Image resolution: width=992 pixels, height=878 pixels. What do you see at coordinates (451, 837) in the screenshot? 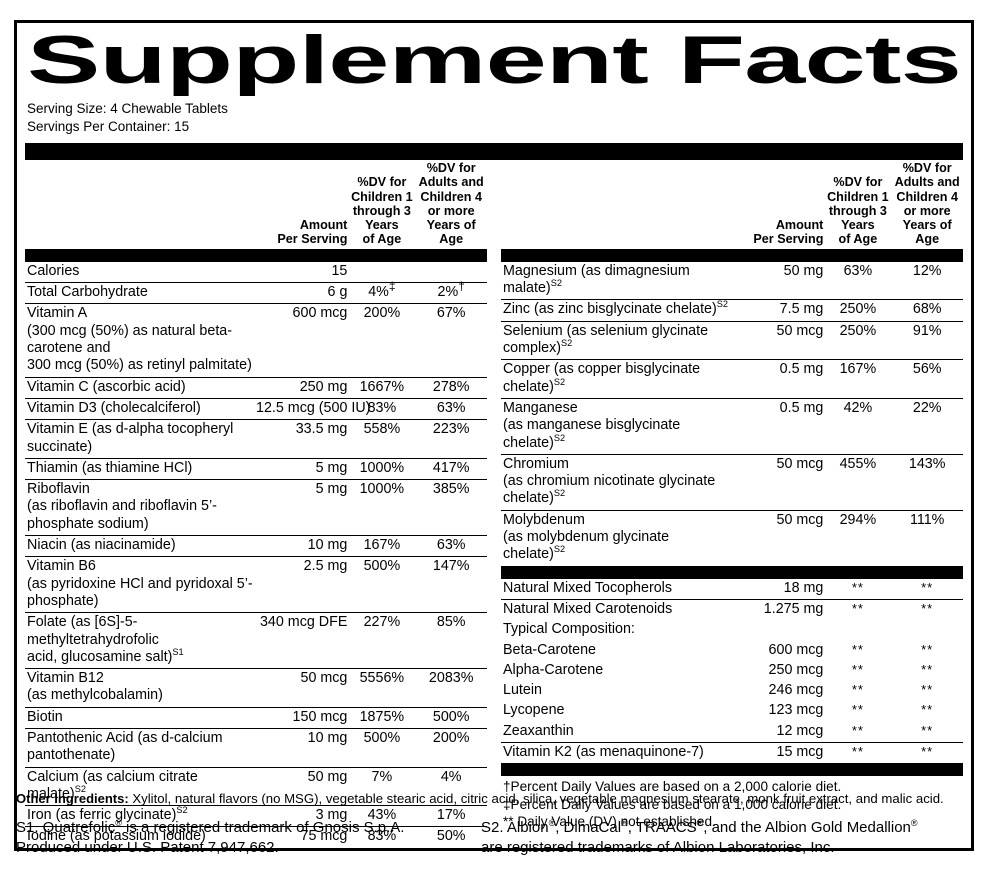
I see `nutrient-dv-adults: 50%` at bounding box center [451, 837].